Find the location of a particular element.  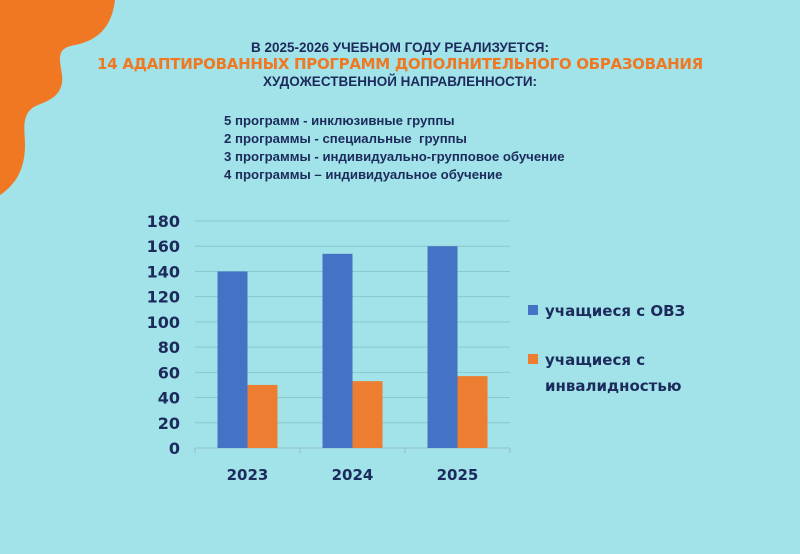

x-tick-label: 2025 is located at coordinates (458, 475).